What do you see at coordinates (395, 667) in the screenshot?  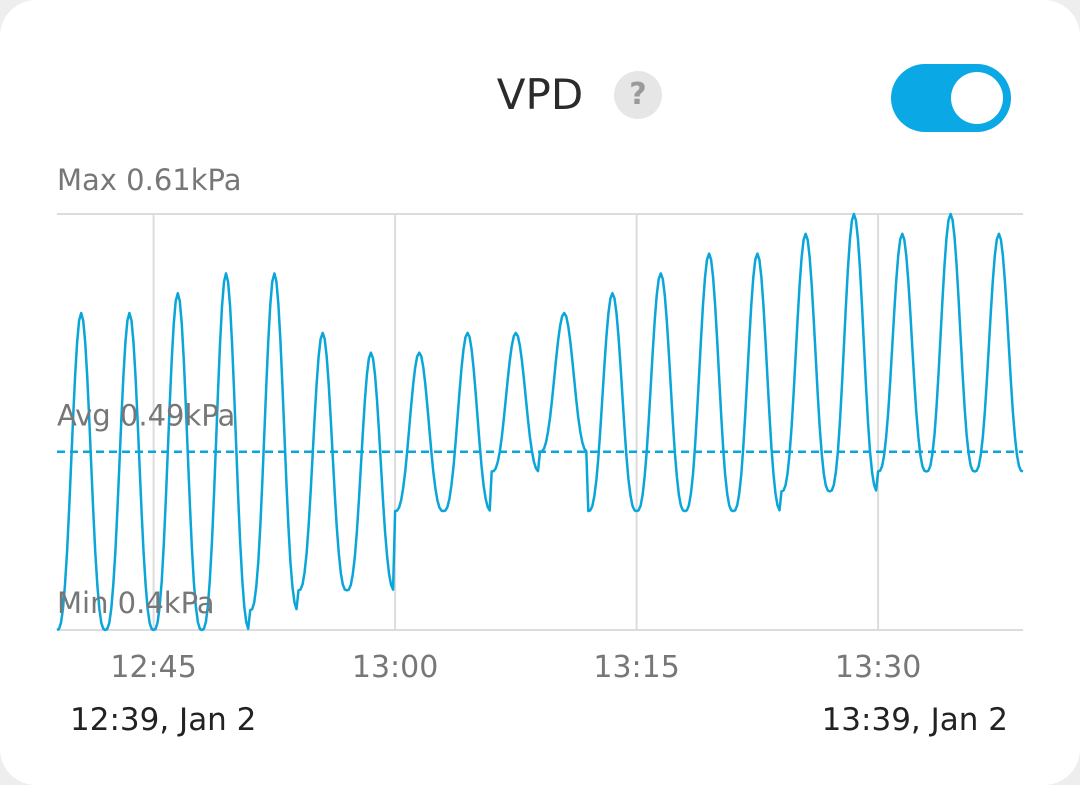 I see `x-tick-label: 13:00` at bounding box center [395, 667].